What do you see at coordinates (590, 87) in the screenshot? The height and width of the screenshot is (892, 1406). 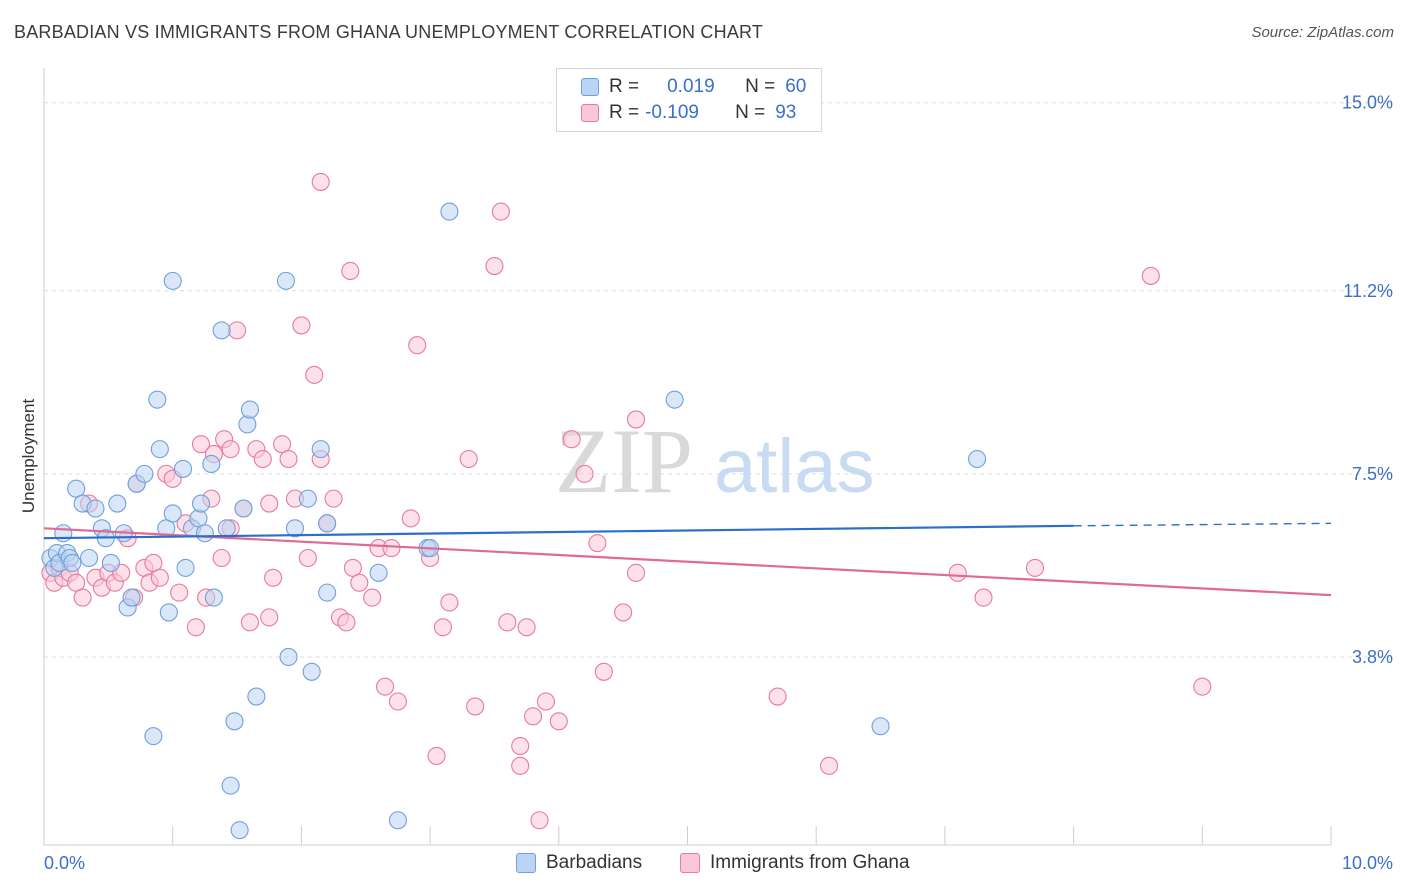 I see `legend-swatch-barbadians` at bounding box center [590, 87].